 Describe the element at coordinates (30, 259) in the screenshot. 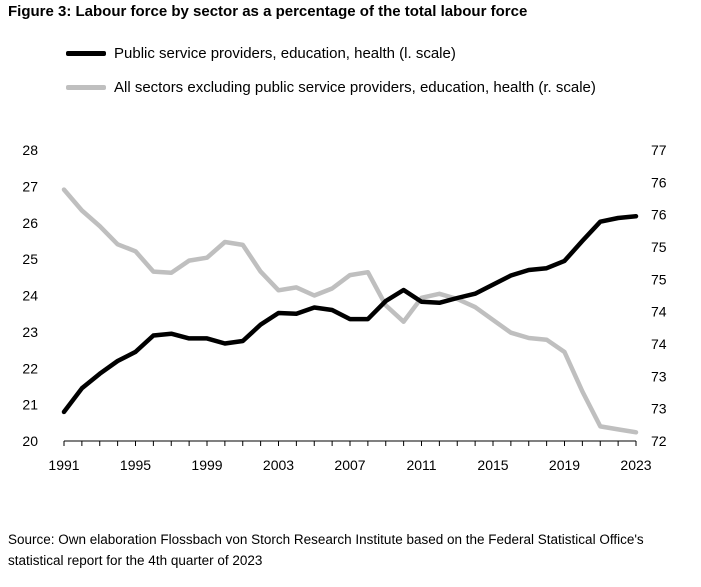

I see `left-axis-tick-label: 25` at that location.